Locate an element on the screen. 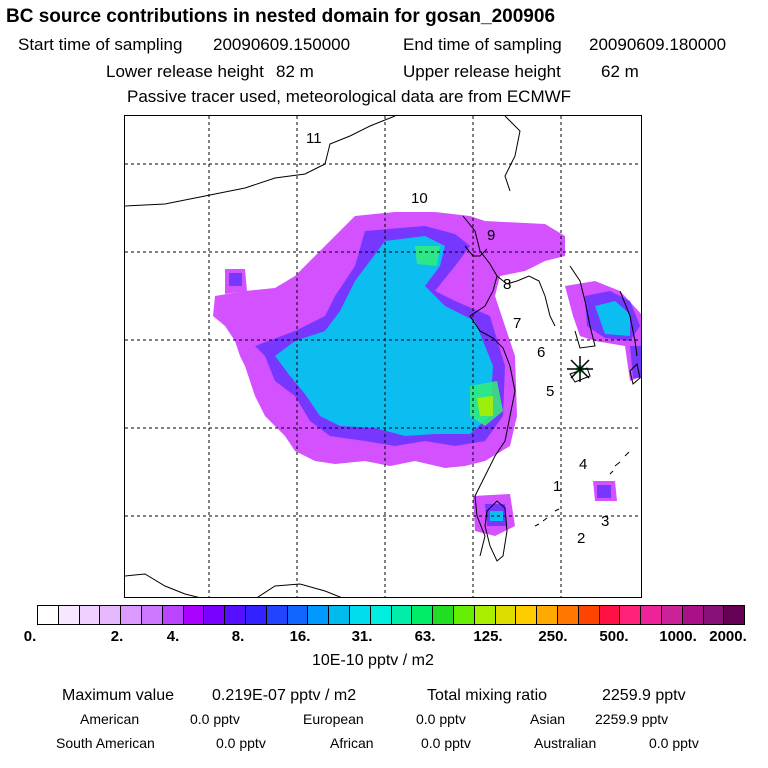 Image resolution: width=768 pixels, height=768 pixels. region-african-value: 0.0 pptv is located at coordinates (446, 743).